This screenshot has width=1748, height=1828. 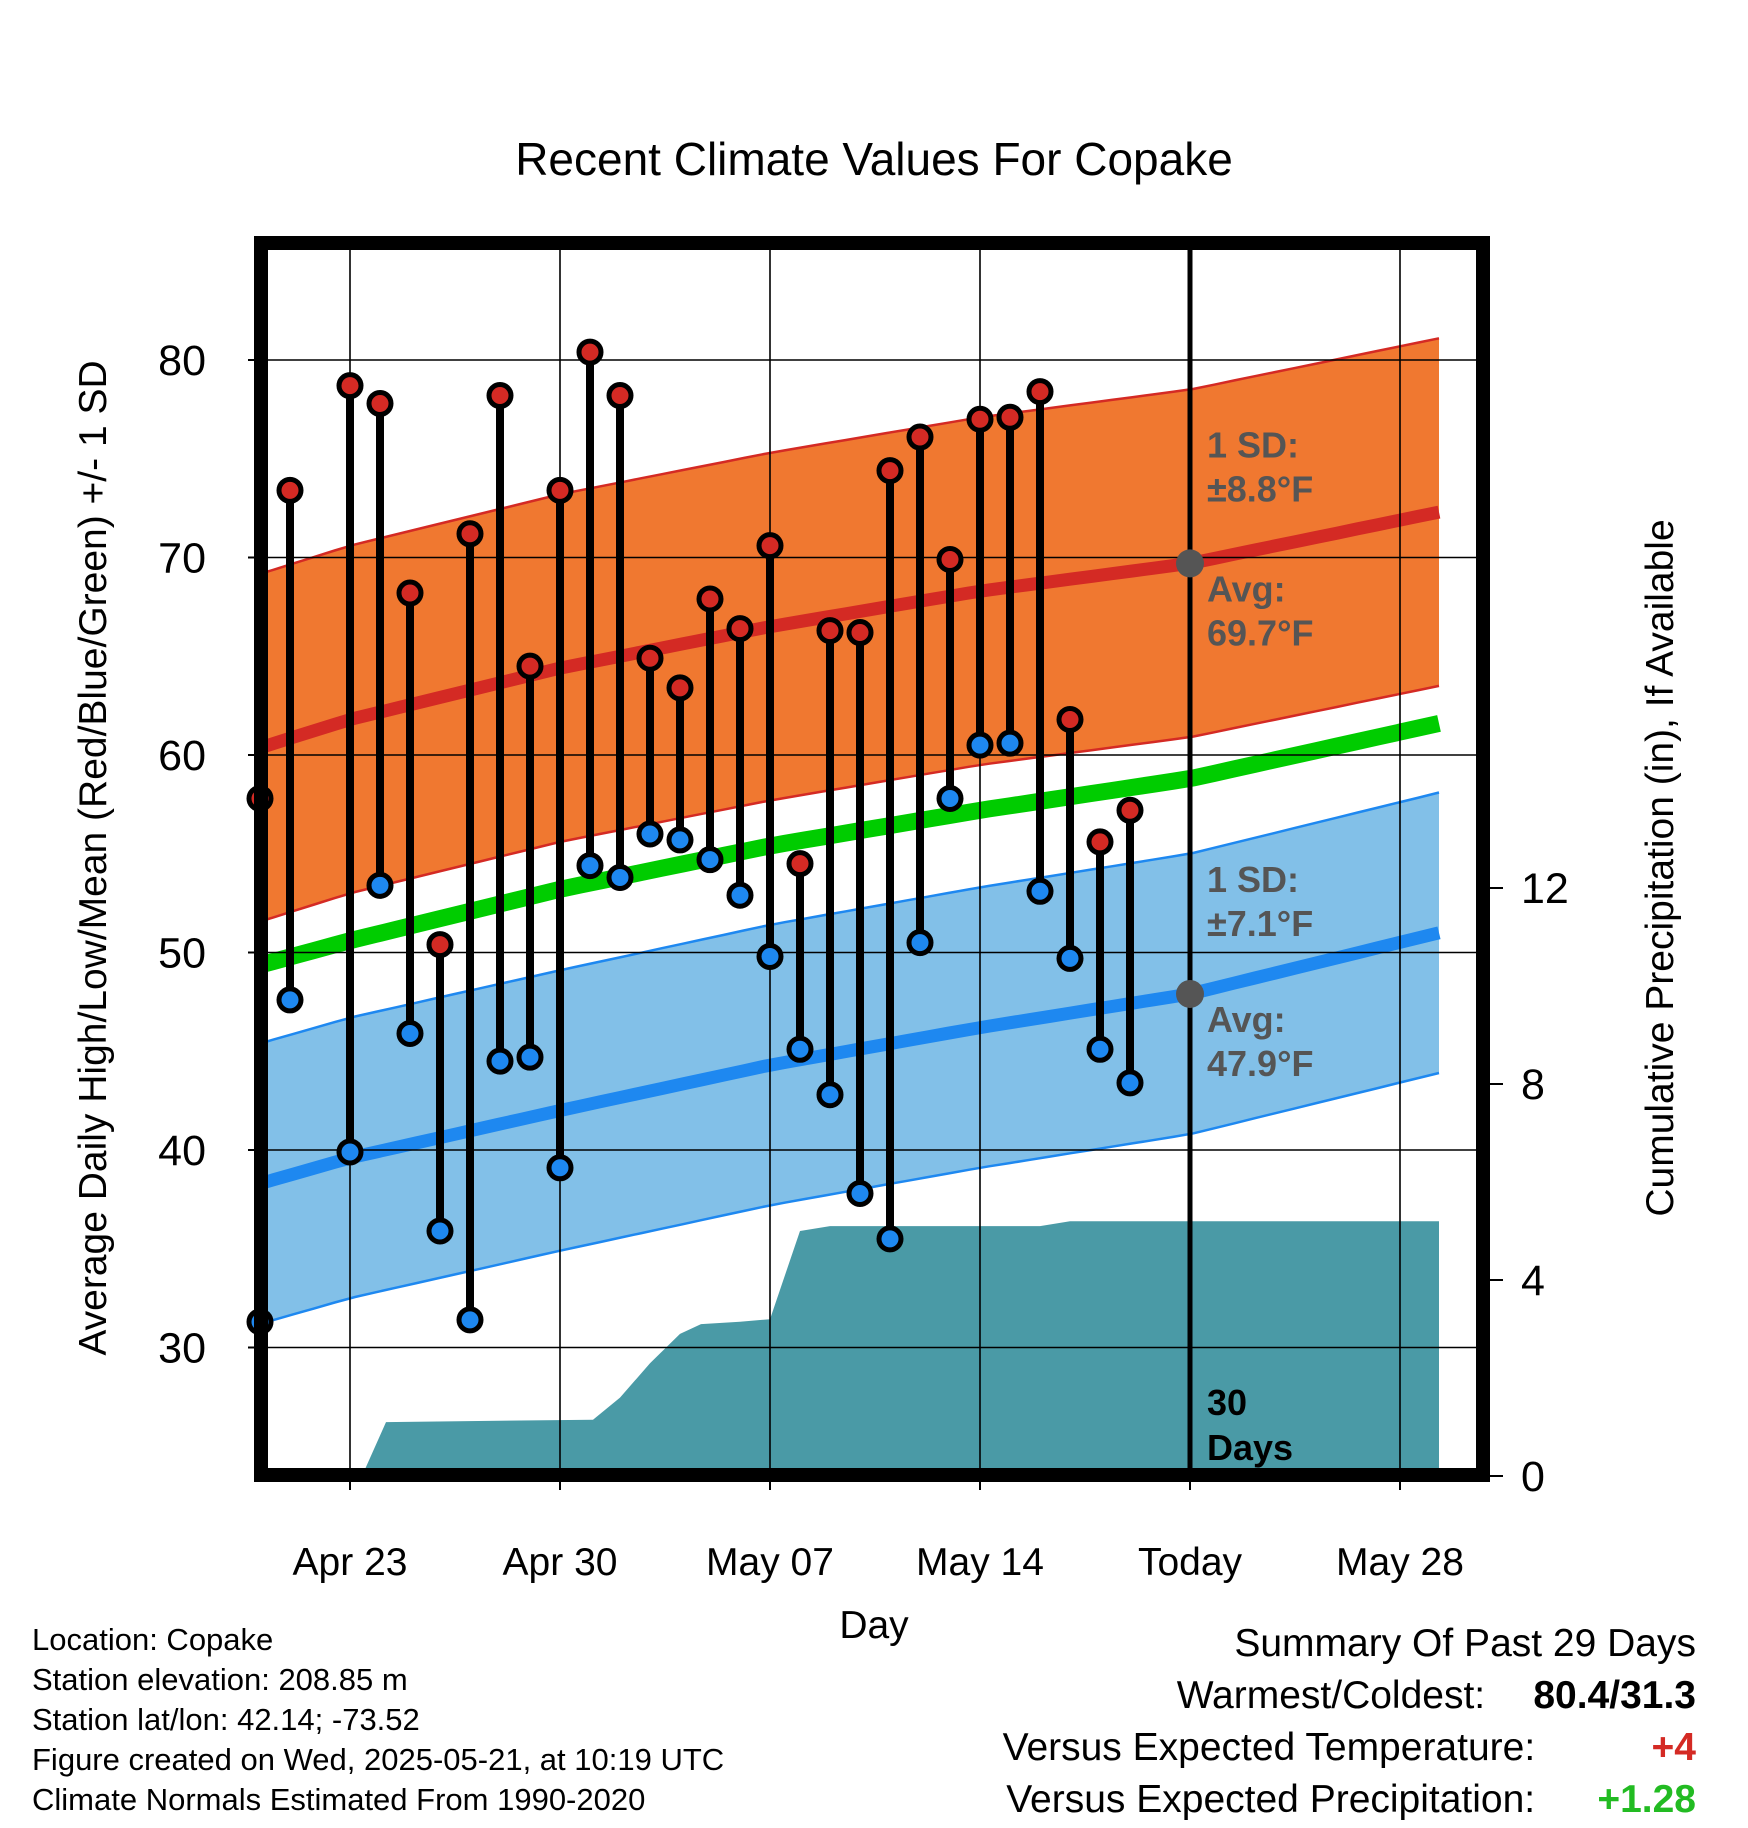 What do you see at coordinates (1260, 1063) in the screenshot?
I see `low-avg-value: 47.9°F` at bounding box center [1260, 1063].